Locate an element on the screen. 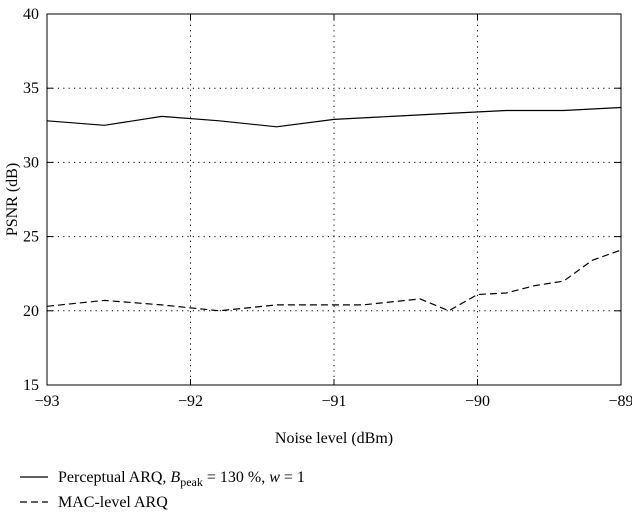 Image resolution: width=632 pixels, height=521 pixels. series-line-mac-level-arq is located at coordinates (334, 280).